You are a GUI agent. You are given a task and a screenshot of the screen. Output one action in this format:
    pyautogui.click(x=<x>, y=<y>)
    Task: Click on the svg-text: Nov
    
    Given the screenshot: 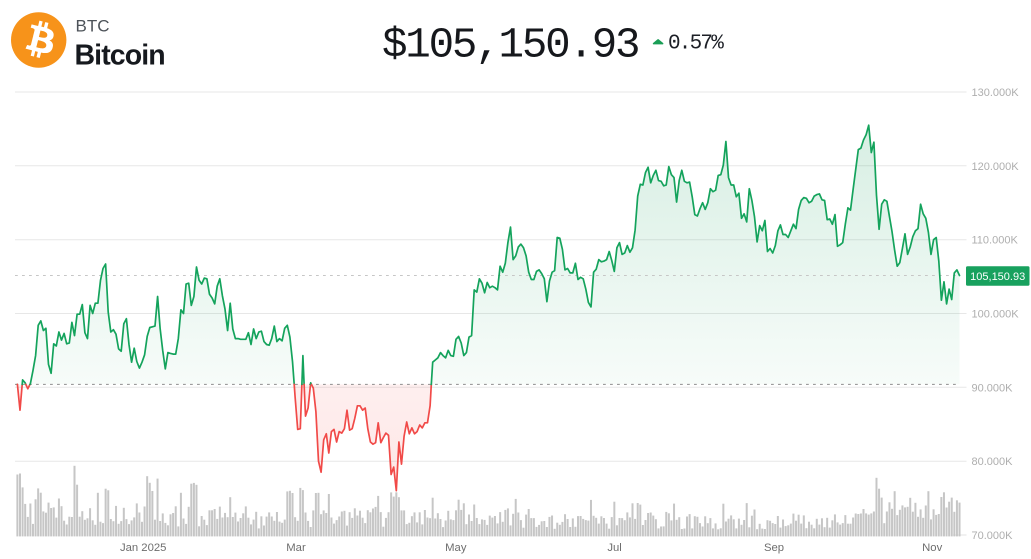 What is the action you would take?
    pyautogui.click(x=932, y=548)
    